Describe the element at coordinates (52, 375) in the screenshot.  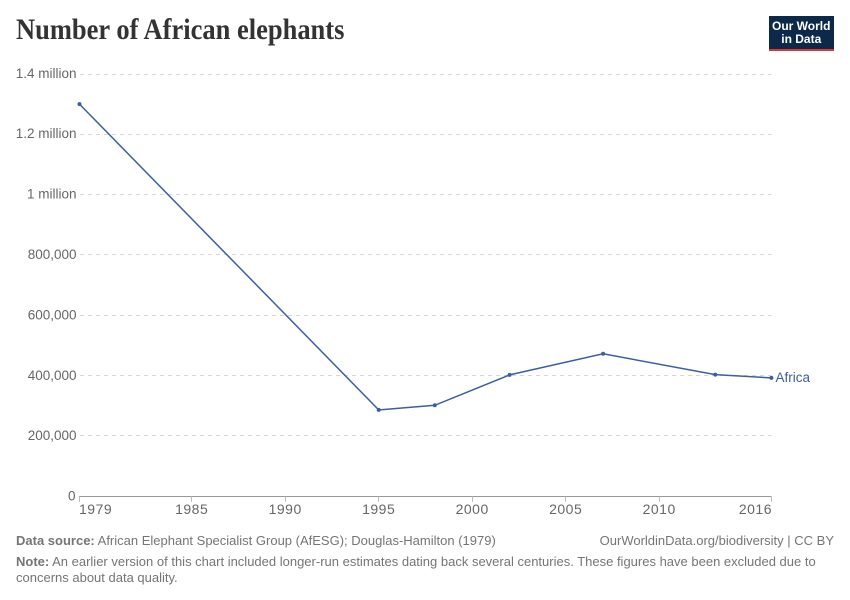
I see `svg-text: 400,000` at that location.